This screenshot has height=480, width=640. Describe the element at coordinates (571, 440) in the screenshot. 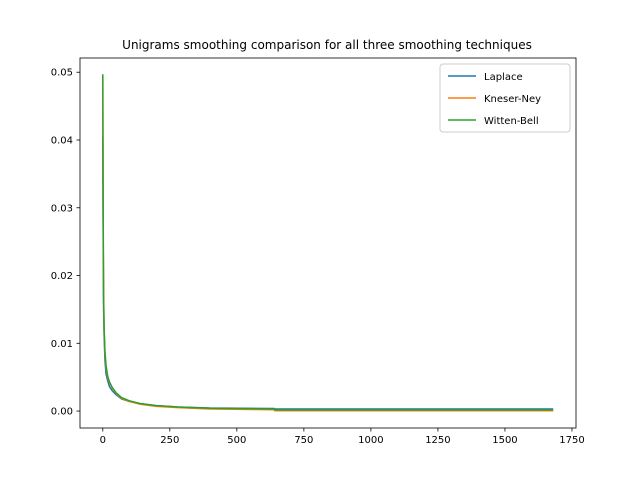

I see `x-tick-label: 1750` at that location.